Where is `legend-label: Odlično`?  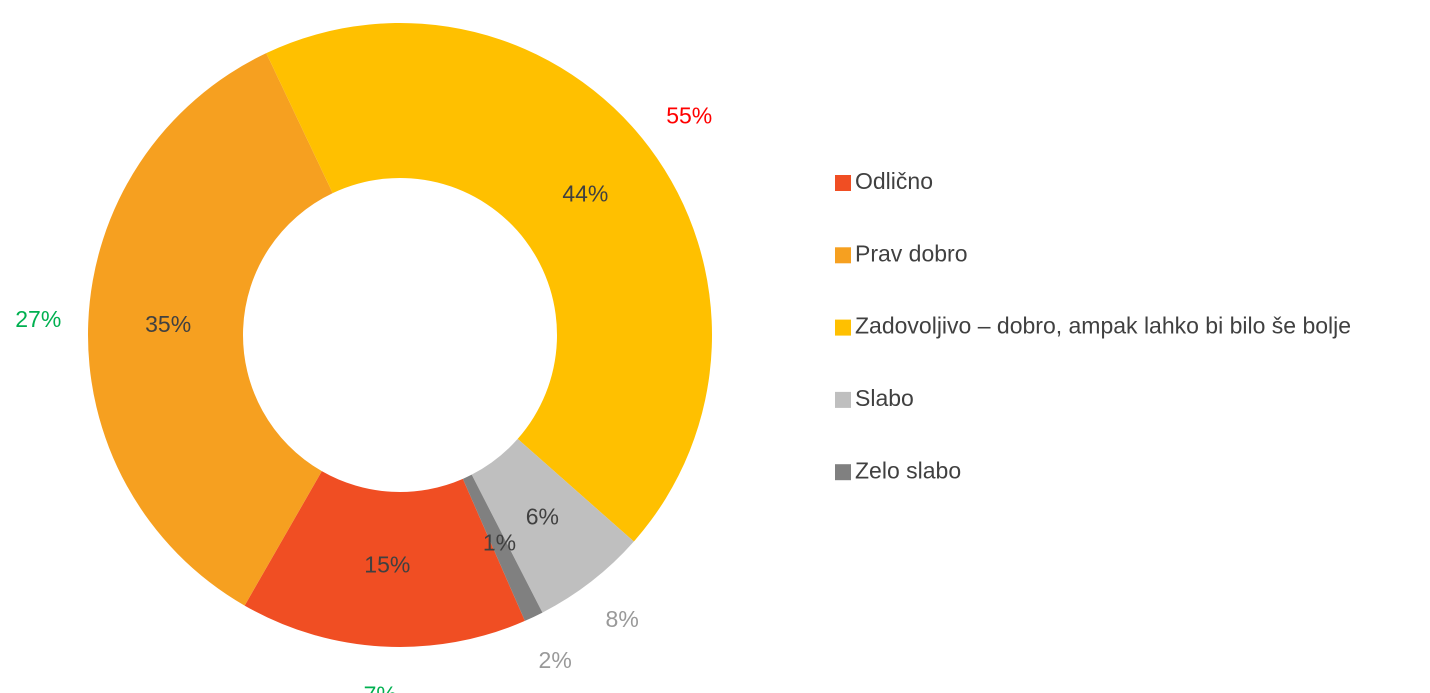 legend-label: Odlično is located at coordinates (894, 181).